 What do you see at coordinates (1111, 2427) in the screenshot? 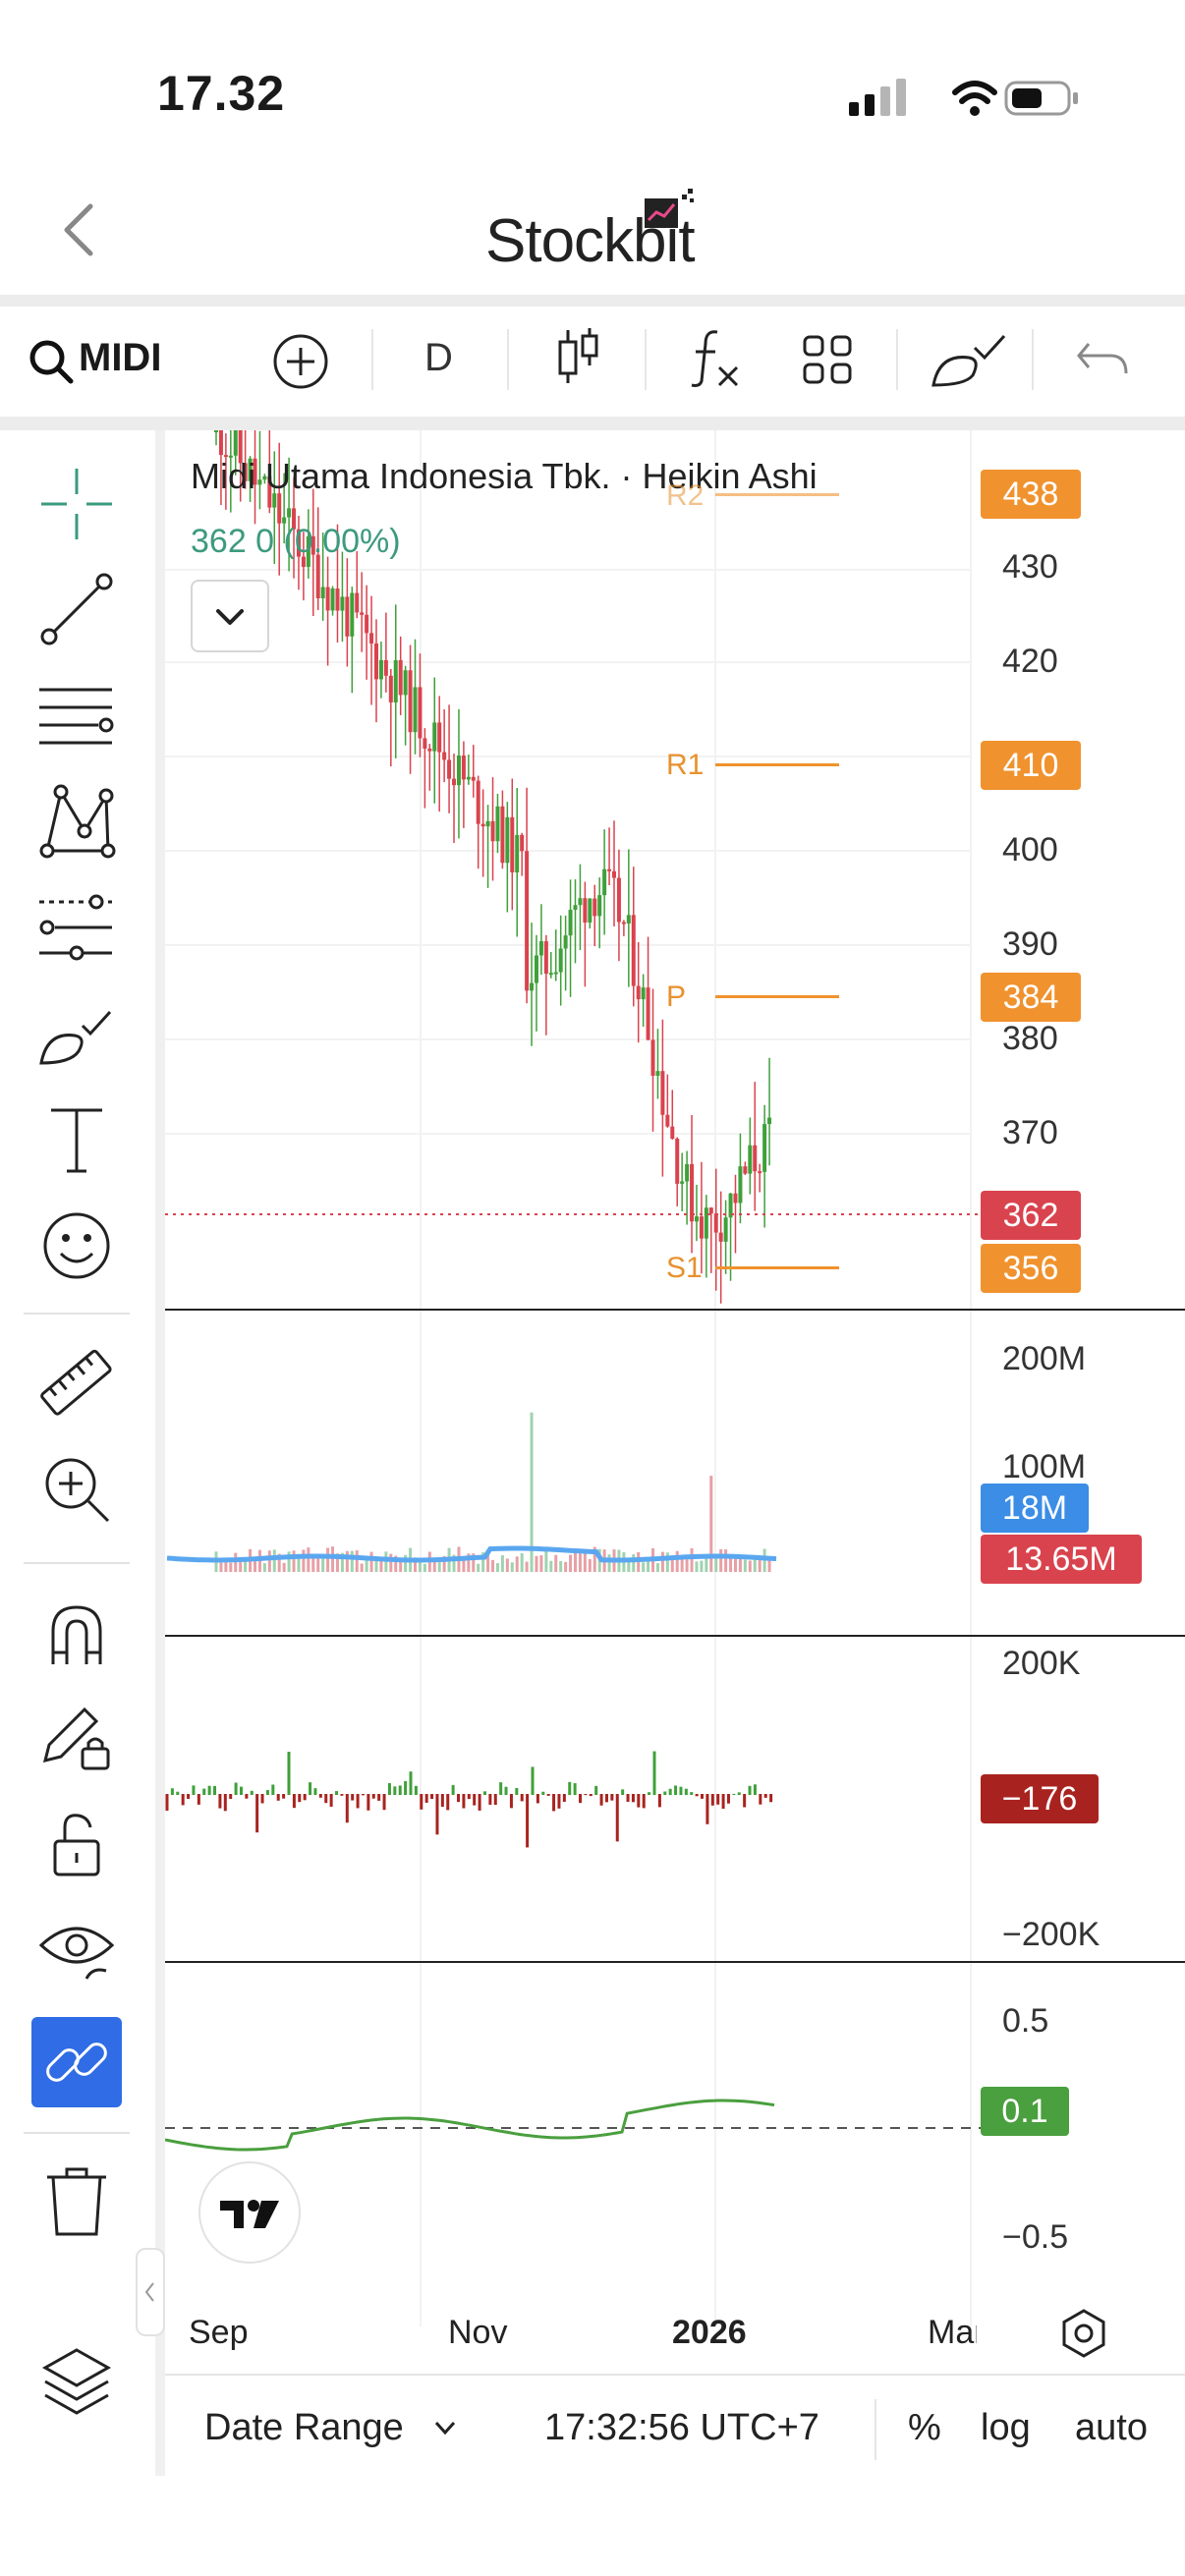
I see `auto-scale-button: auto` at bounding box center [1111, 2427].